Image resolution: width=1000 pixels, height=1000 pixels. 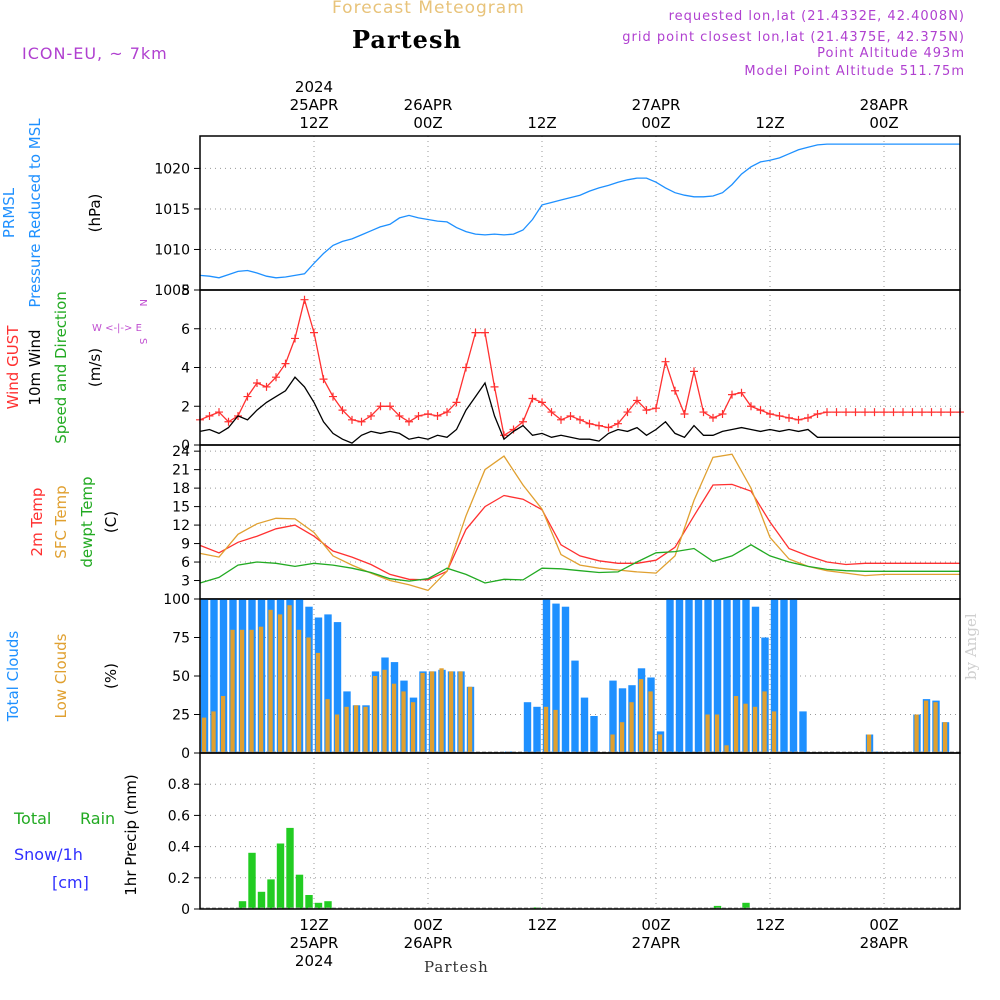 What do you see at coordinates (185, 545) in the screenshot?
I see `ytick-label: 9` at bounding box center [185, 545].